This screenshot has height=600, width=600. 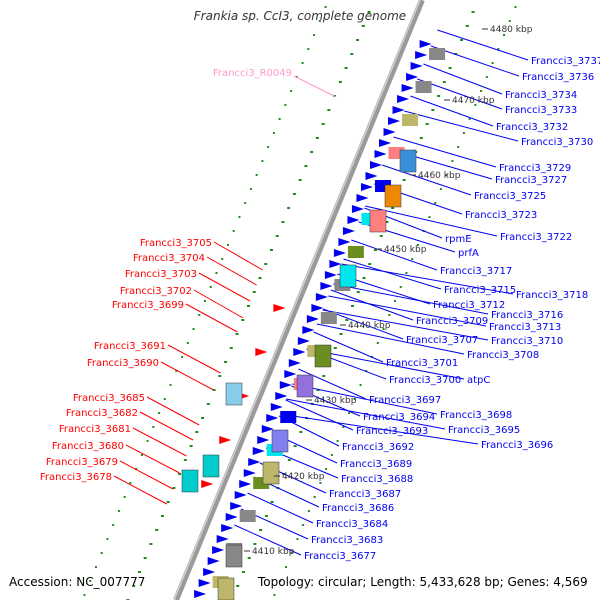 I want to click on gene-label-Francci3_3707: Francci3_3707, so click(x=442, y=340).